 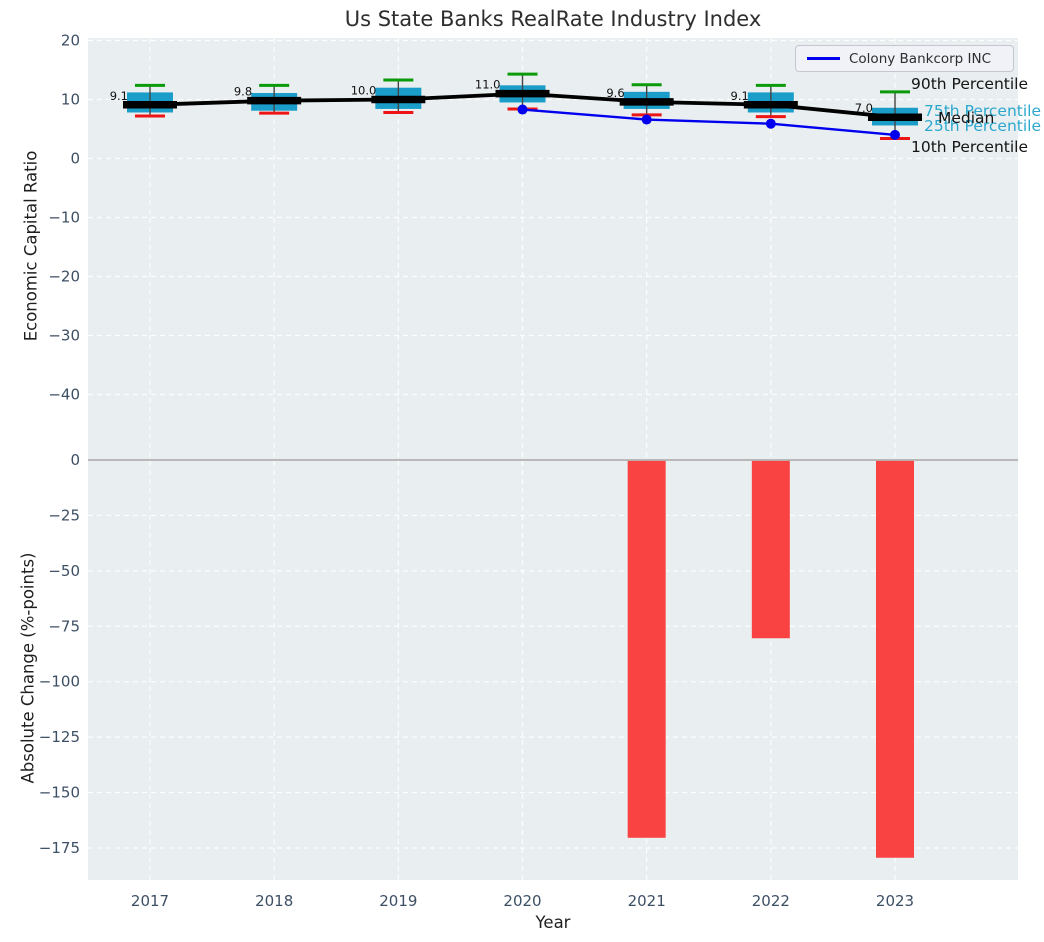 I want to click on xtick-label: 2022, so click(x=771, y=901).